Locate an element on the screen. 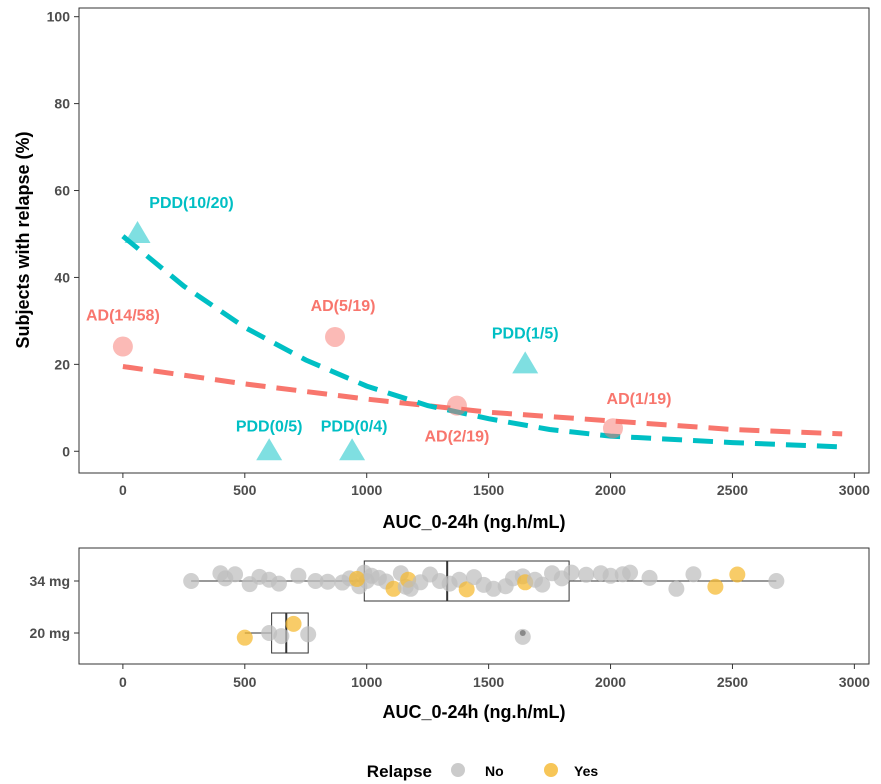 The height and width of the screenshot is (784, 881). bottom-x-tick-label: 1000 is located at coordinates (366, 682).